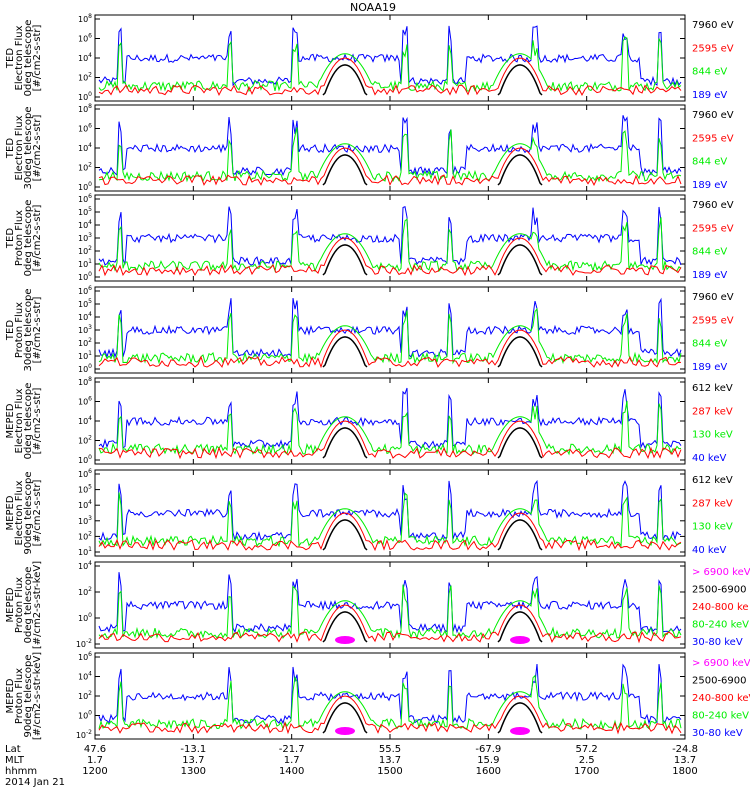 This screenshot has height=800, width=750. What do you see at coordinates (390, 336) in the screenshot?
I see `trace-green` at bounding box center [390, 336].